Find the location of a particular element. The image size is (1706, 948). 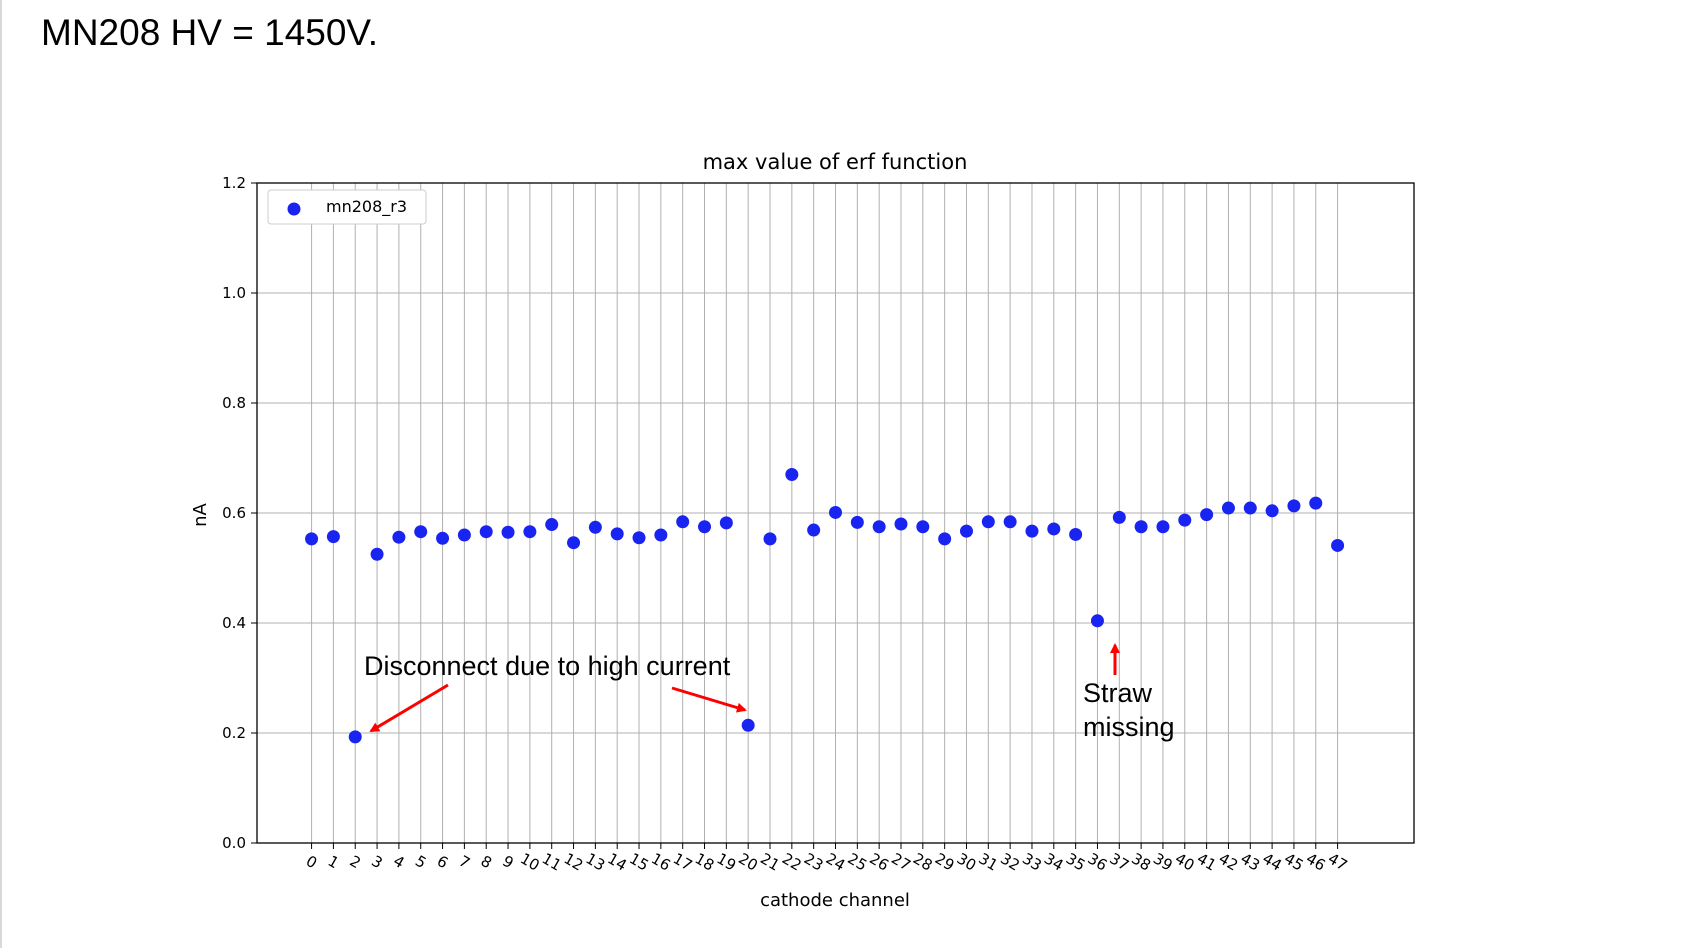

x-tick-label: 23 is located at coordinates (814, 861).